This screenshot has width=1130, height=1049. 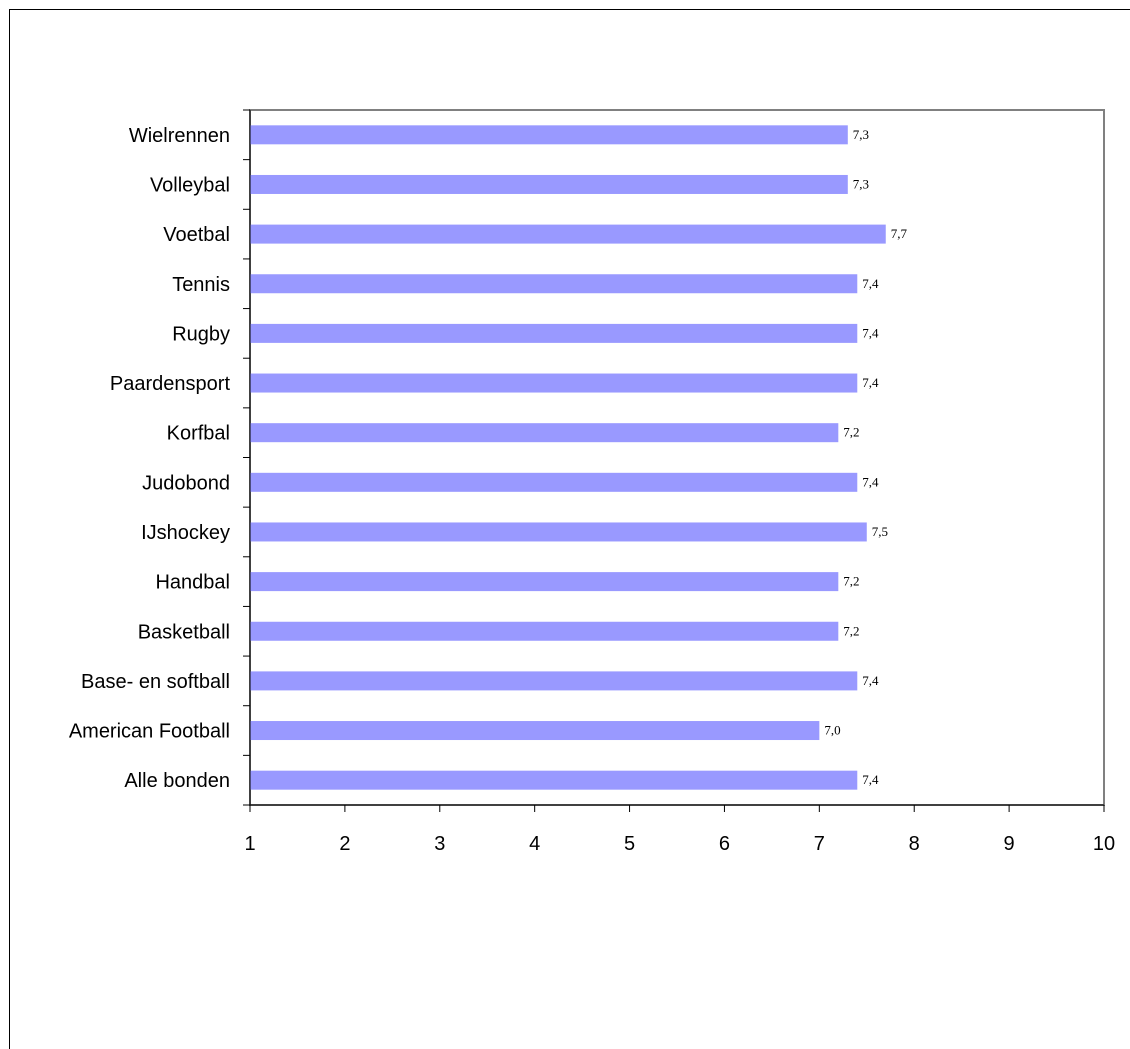 I want to click on category-label: Judobond, so click(x=186, y=483).